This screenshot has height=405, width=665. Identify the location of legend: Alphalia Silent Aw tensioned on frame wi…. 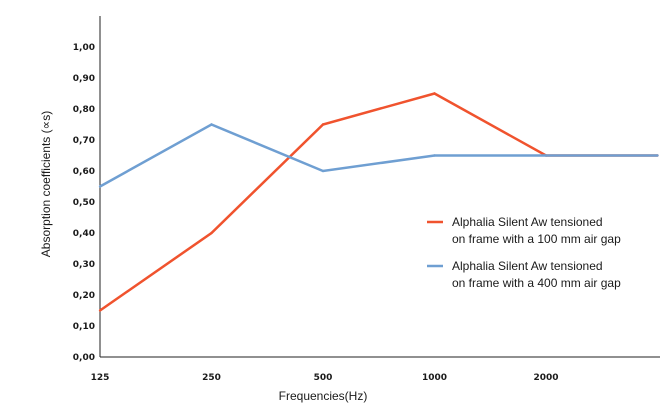
(524, 252).